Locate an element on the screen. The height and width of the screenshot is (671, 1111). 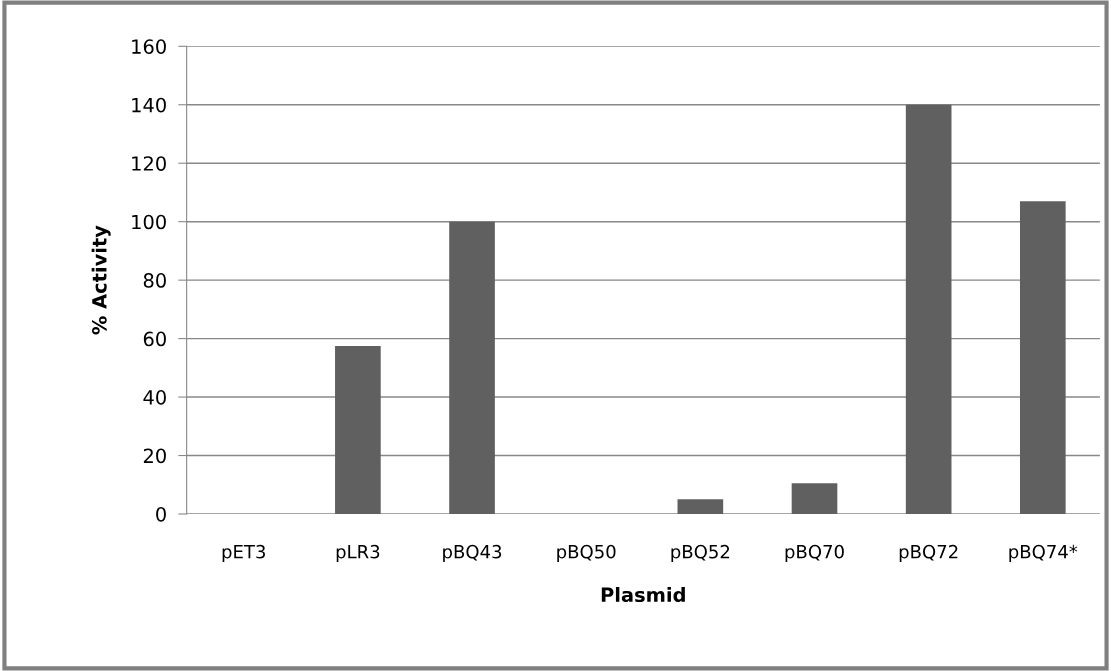
y-tick-label: 100 is located at coordinates (149, 222).